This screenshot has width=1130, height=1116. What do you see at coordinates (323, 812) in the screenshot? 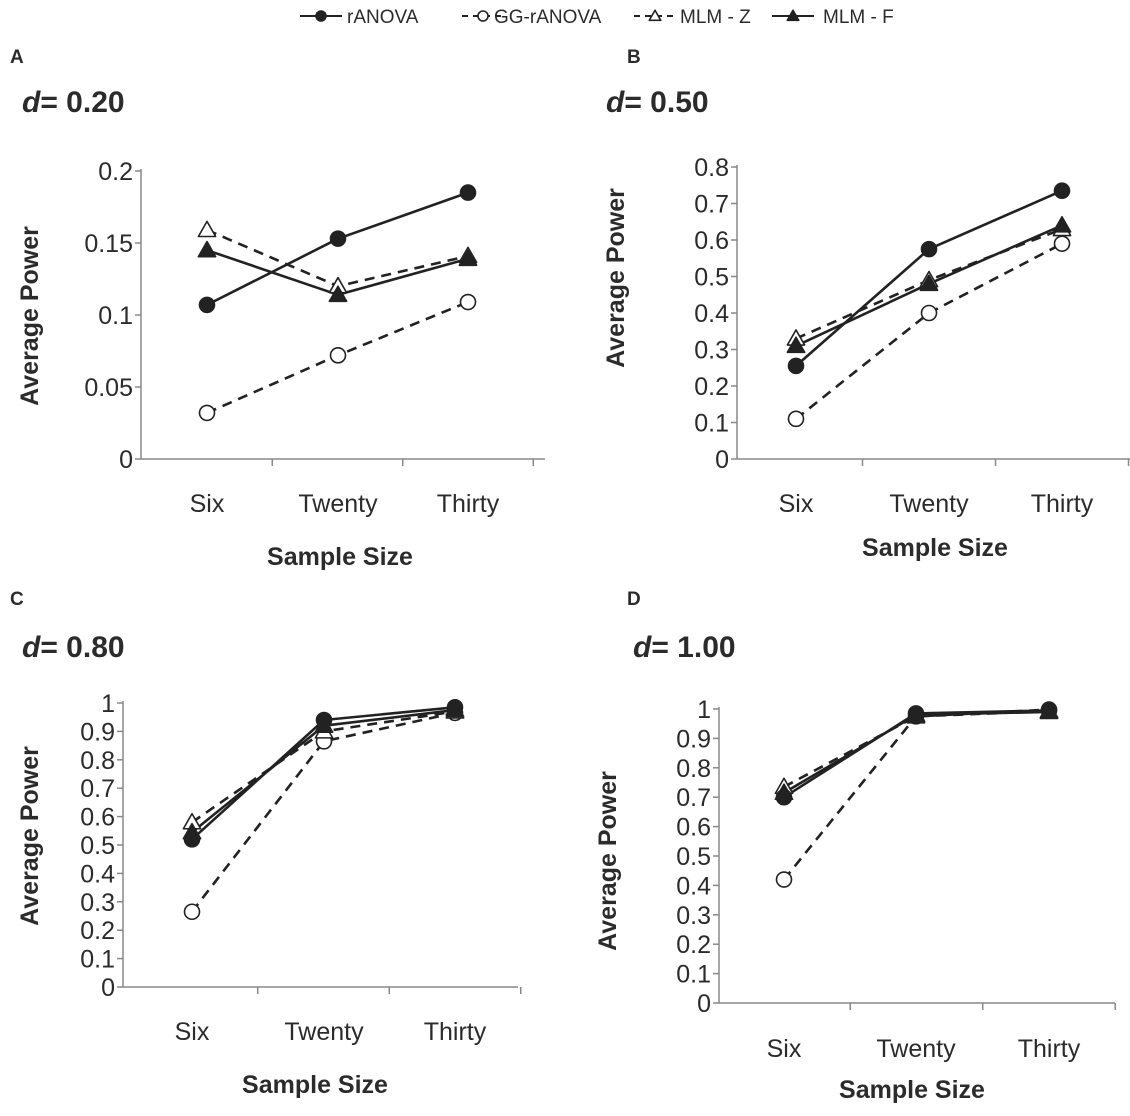
I see `series-line-gg-ranova` at bounding box center [323, 812].